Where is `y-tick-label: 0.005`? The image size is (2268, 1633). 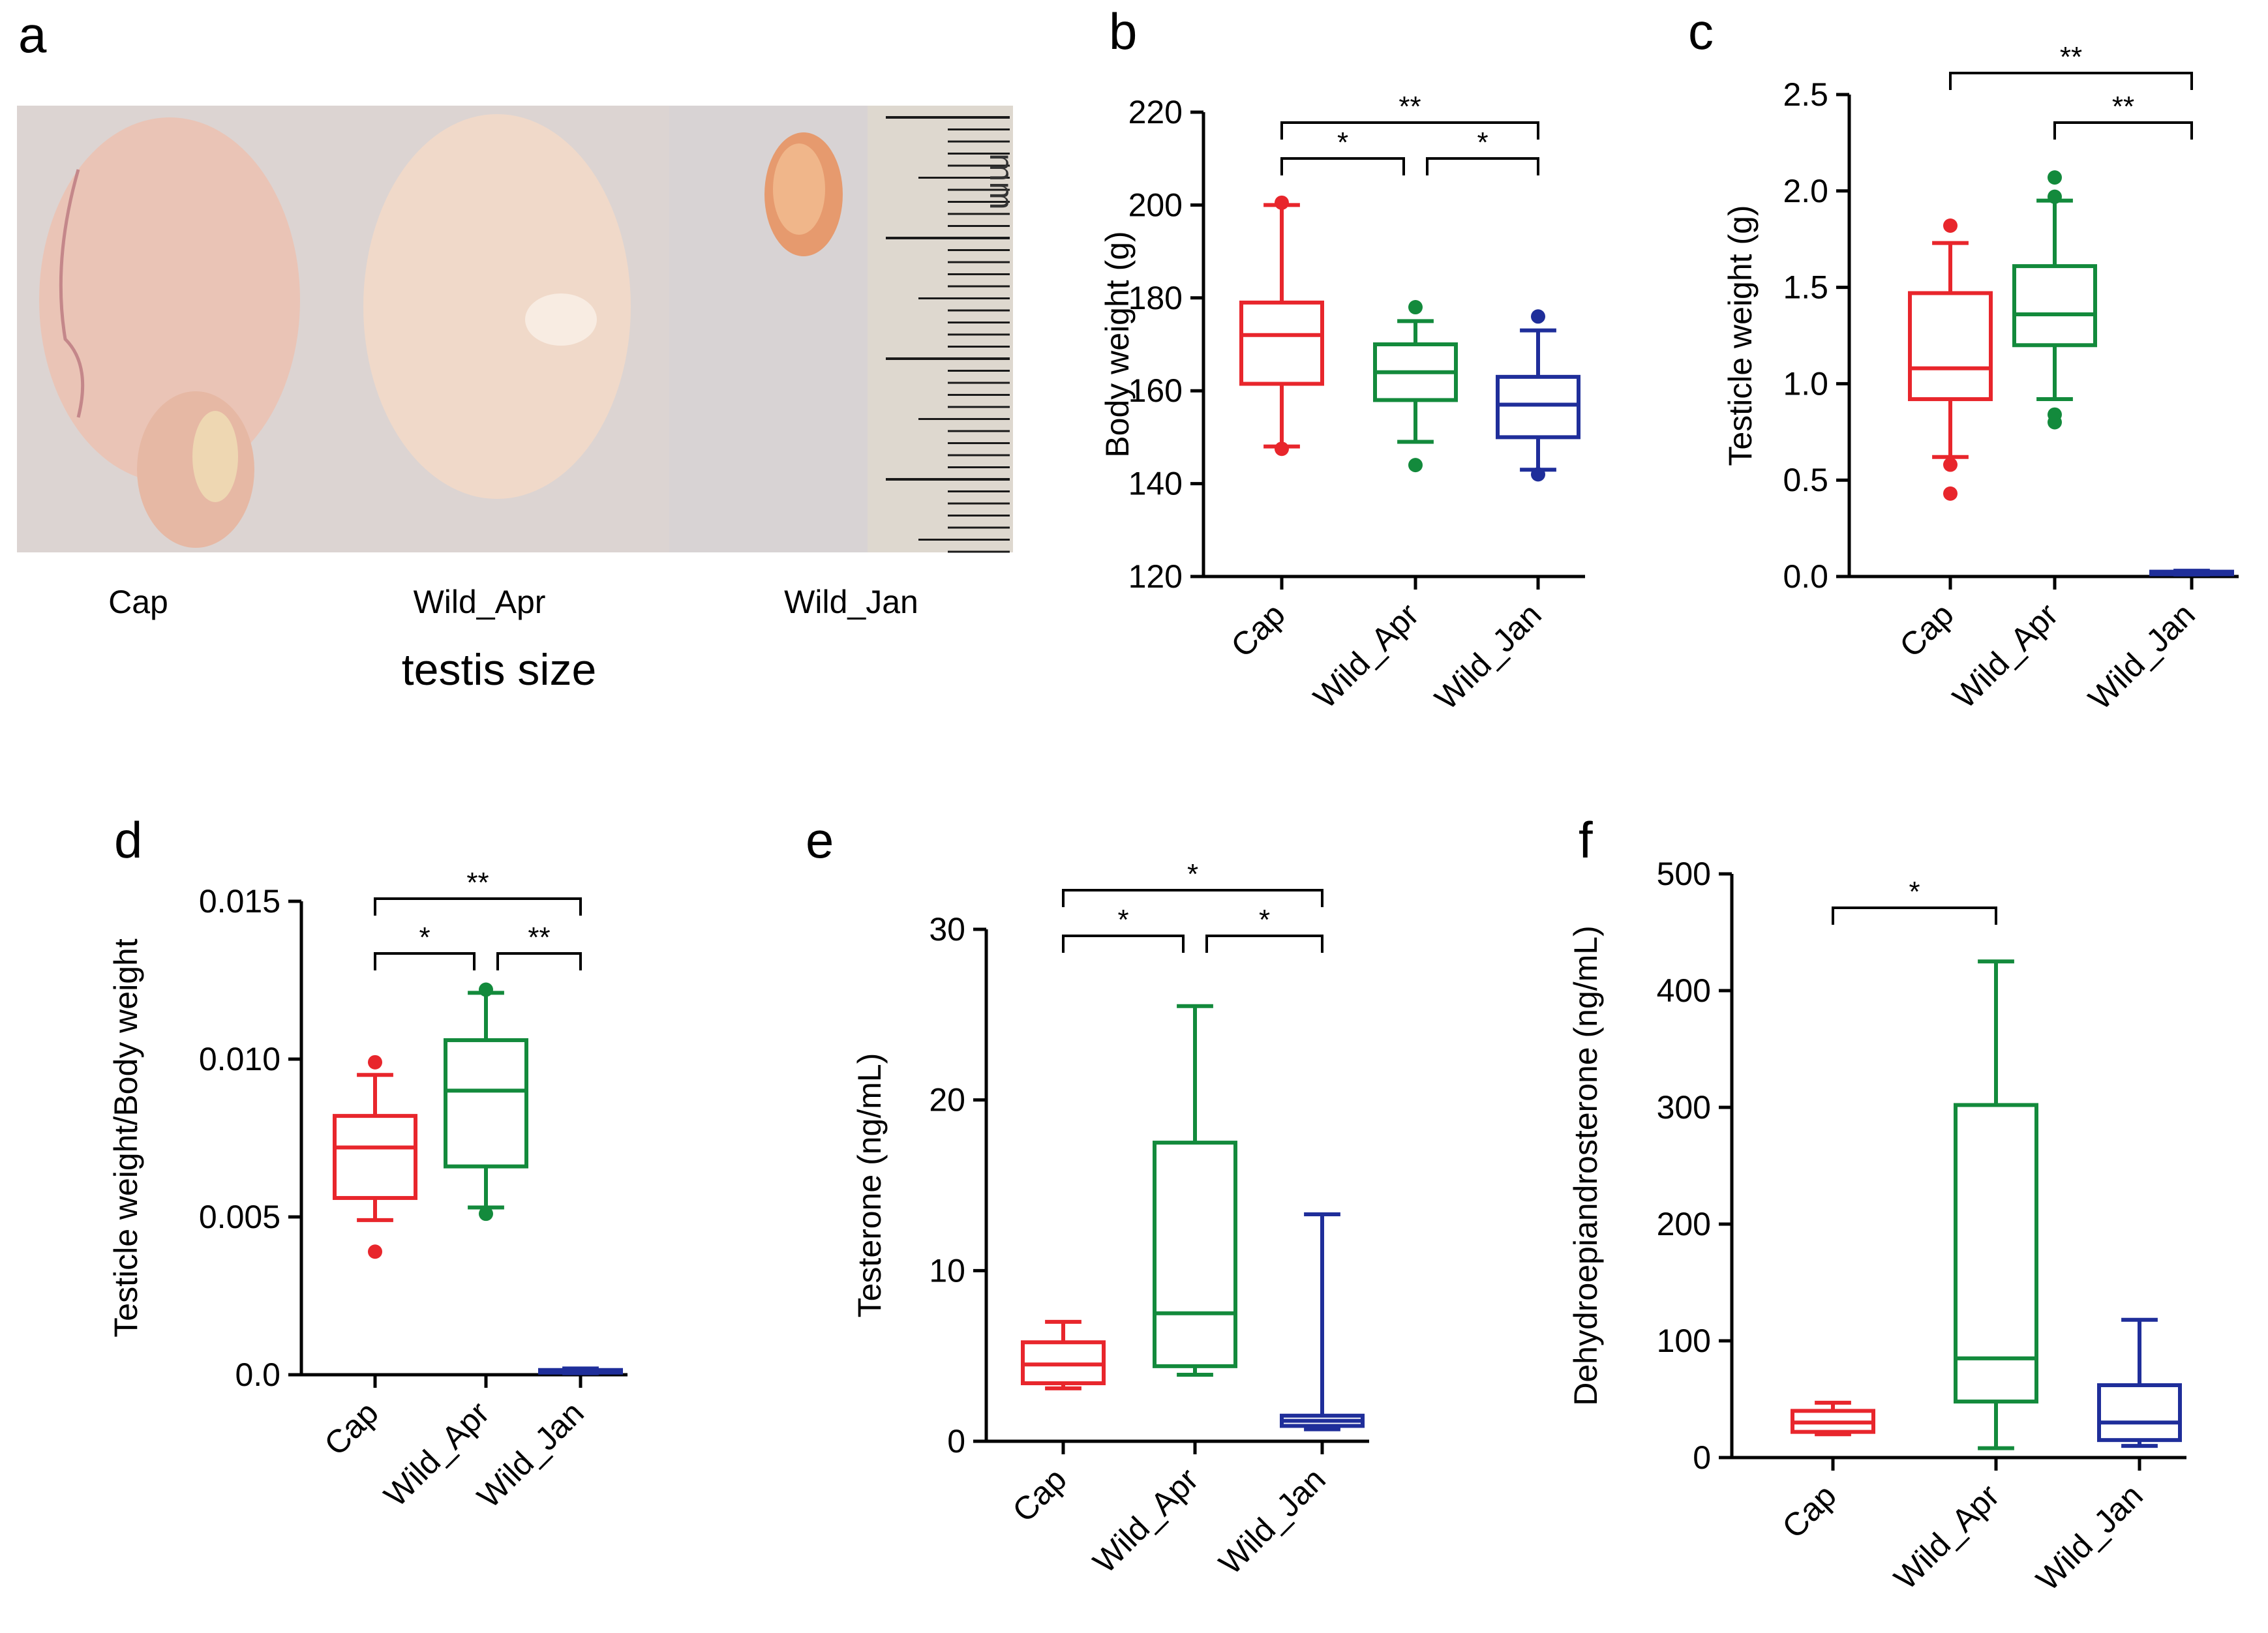 y-tick-label: 0.005 is located at coordinates (239, 1217).